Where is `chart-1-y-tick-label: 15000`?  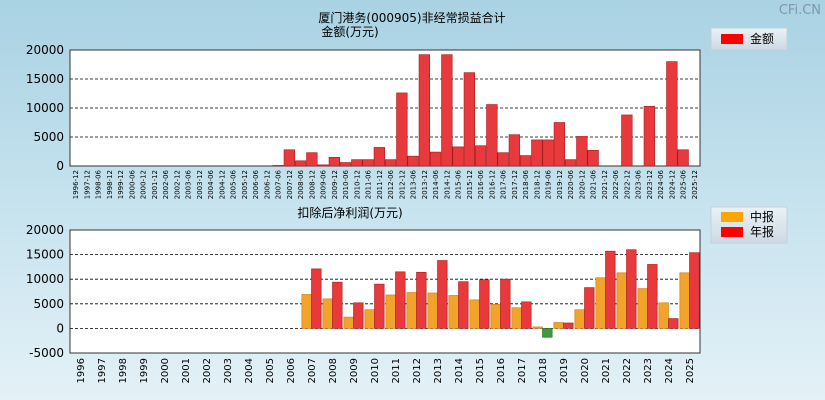
chart-1-y-tick-label: 15000 is located at coordinates (45, 79).